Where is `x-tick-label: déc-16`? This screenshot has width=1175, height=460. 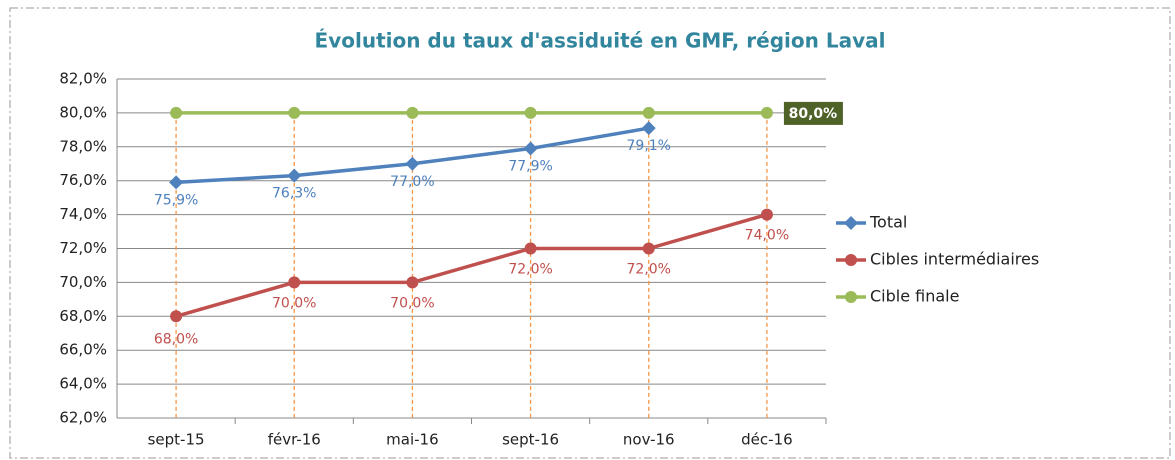
x-tick-label: déc-16 is located at coordinates (767, 440).